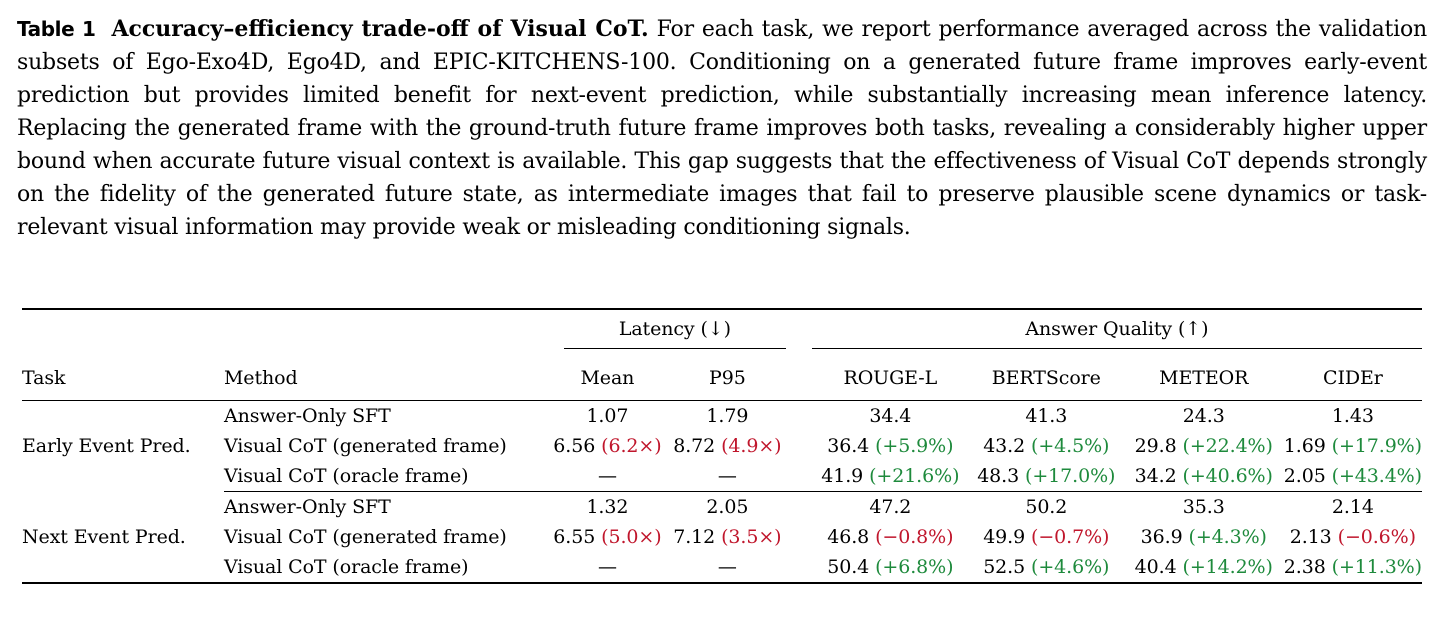  I want to click on cider-cell: 1.69 (+17.9%), so click(1352, 446).